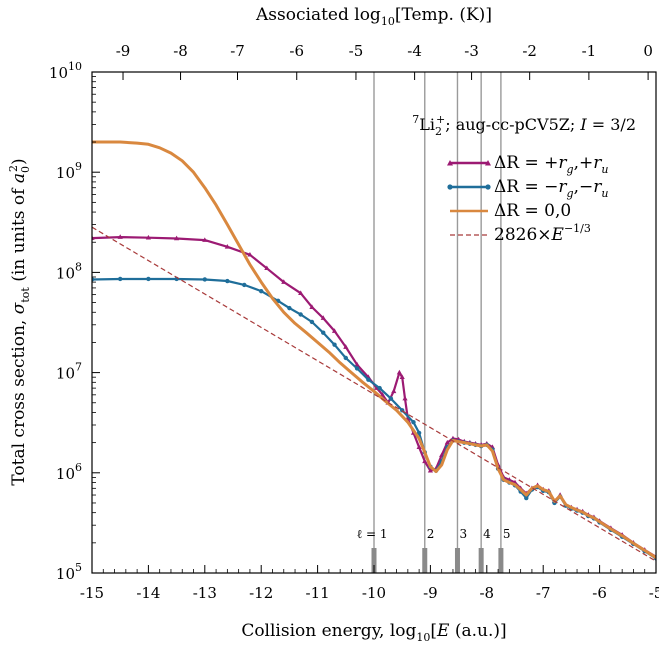  I want to click on top-x-tick-label: -1, so click(589, 51).